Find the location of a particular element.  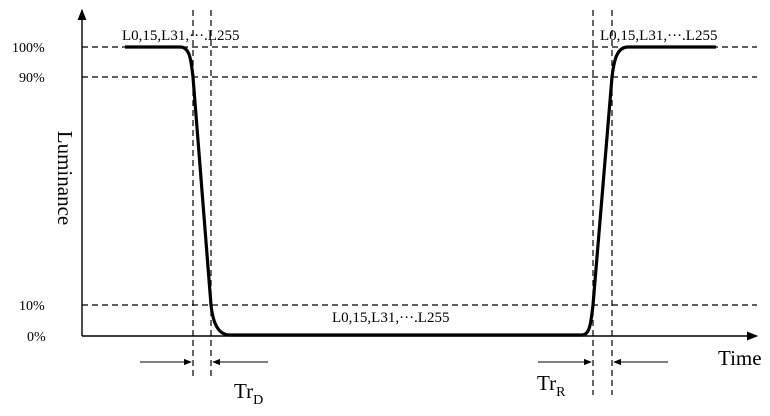

fall-time-sub: D is located at coordinates (258, 400).